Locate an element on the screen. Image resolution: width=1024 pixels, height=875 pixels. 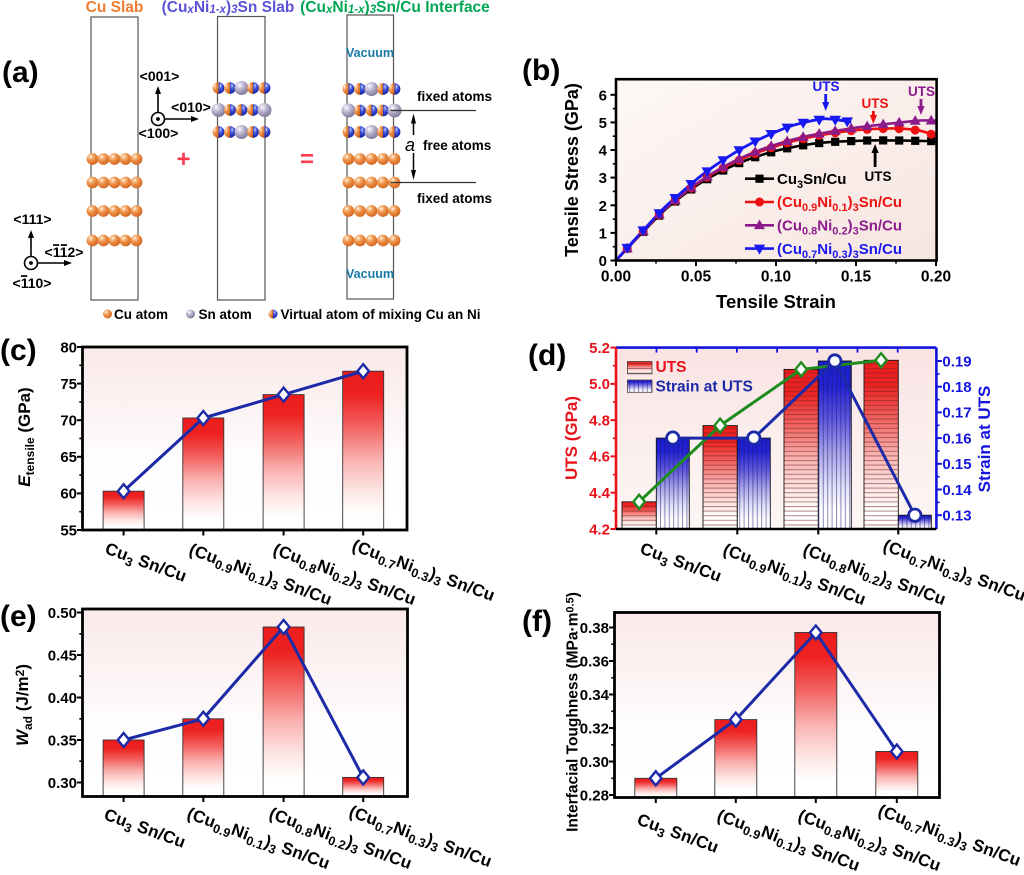
svg-text: (Cu0.7Ni0.3)3Sn/Cu is located at coordinates (839, 251).